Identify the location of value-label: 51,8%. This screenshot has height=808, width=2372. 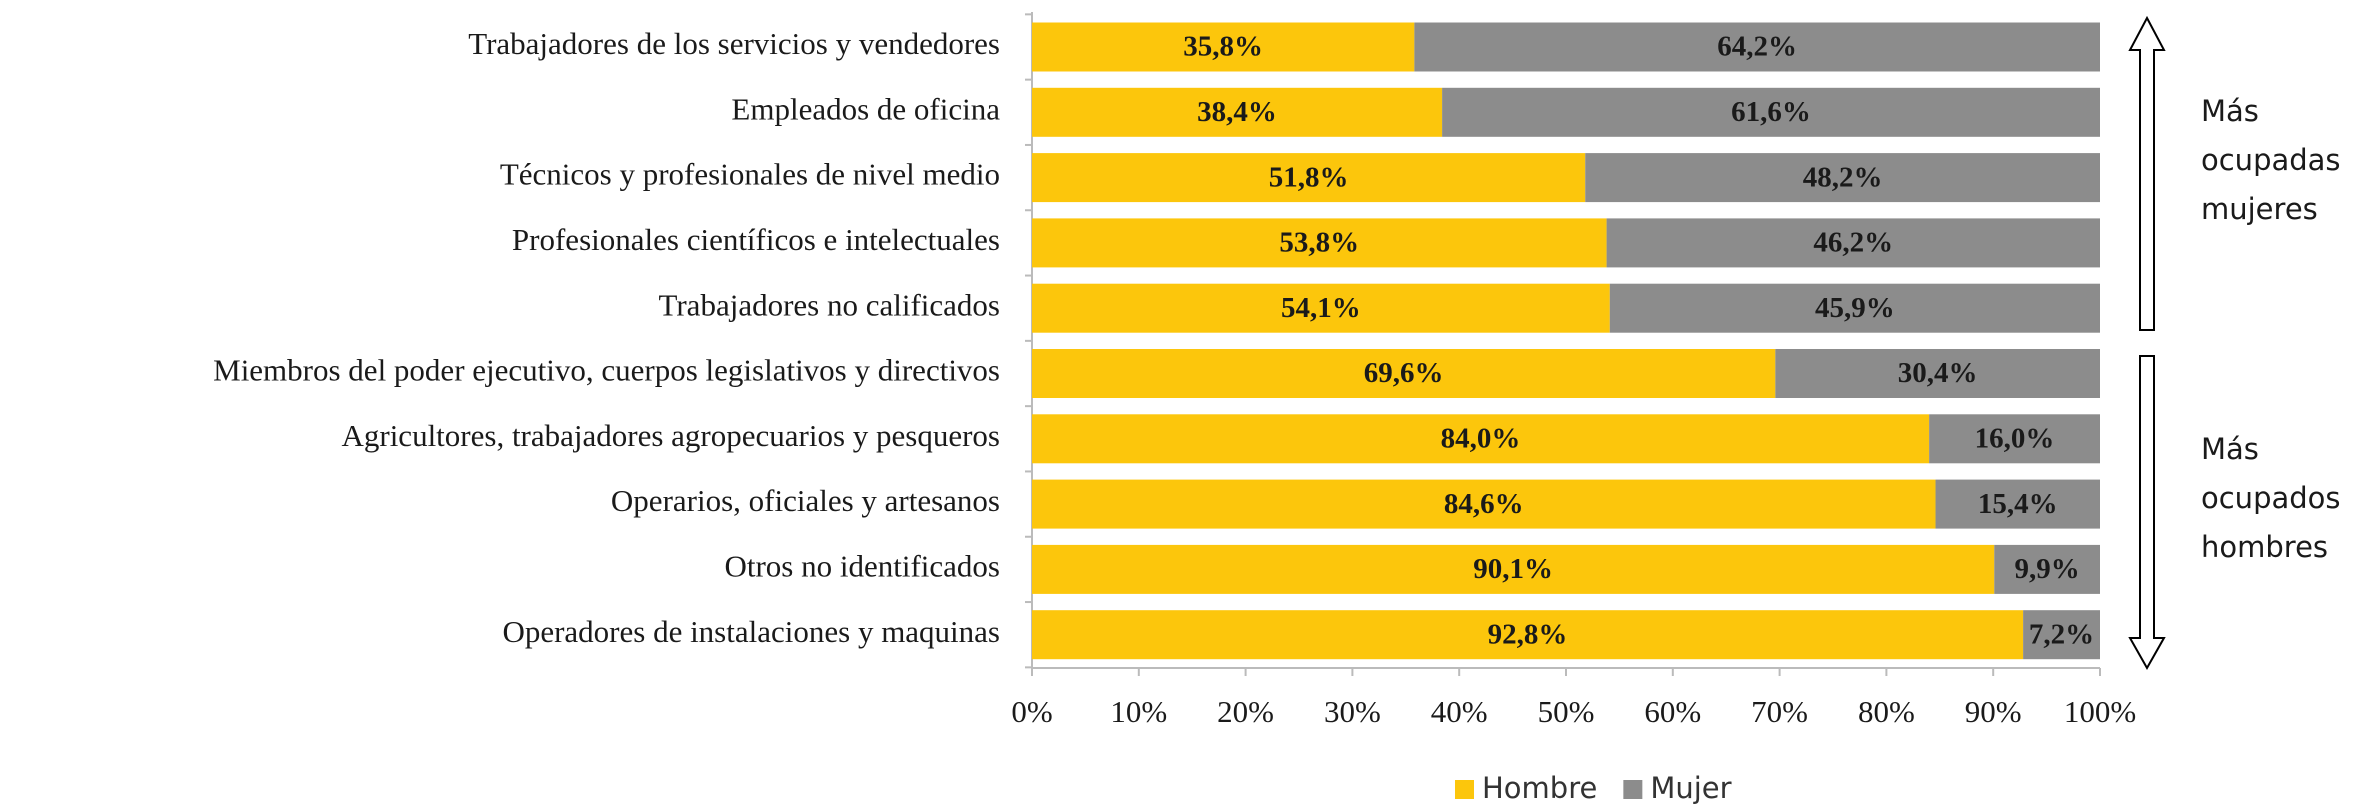
(1309, 177).